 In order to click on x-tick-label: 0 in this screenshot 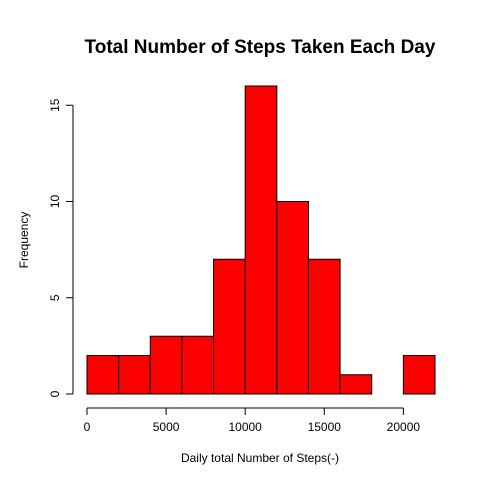, I will do `click(87, 427)`.